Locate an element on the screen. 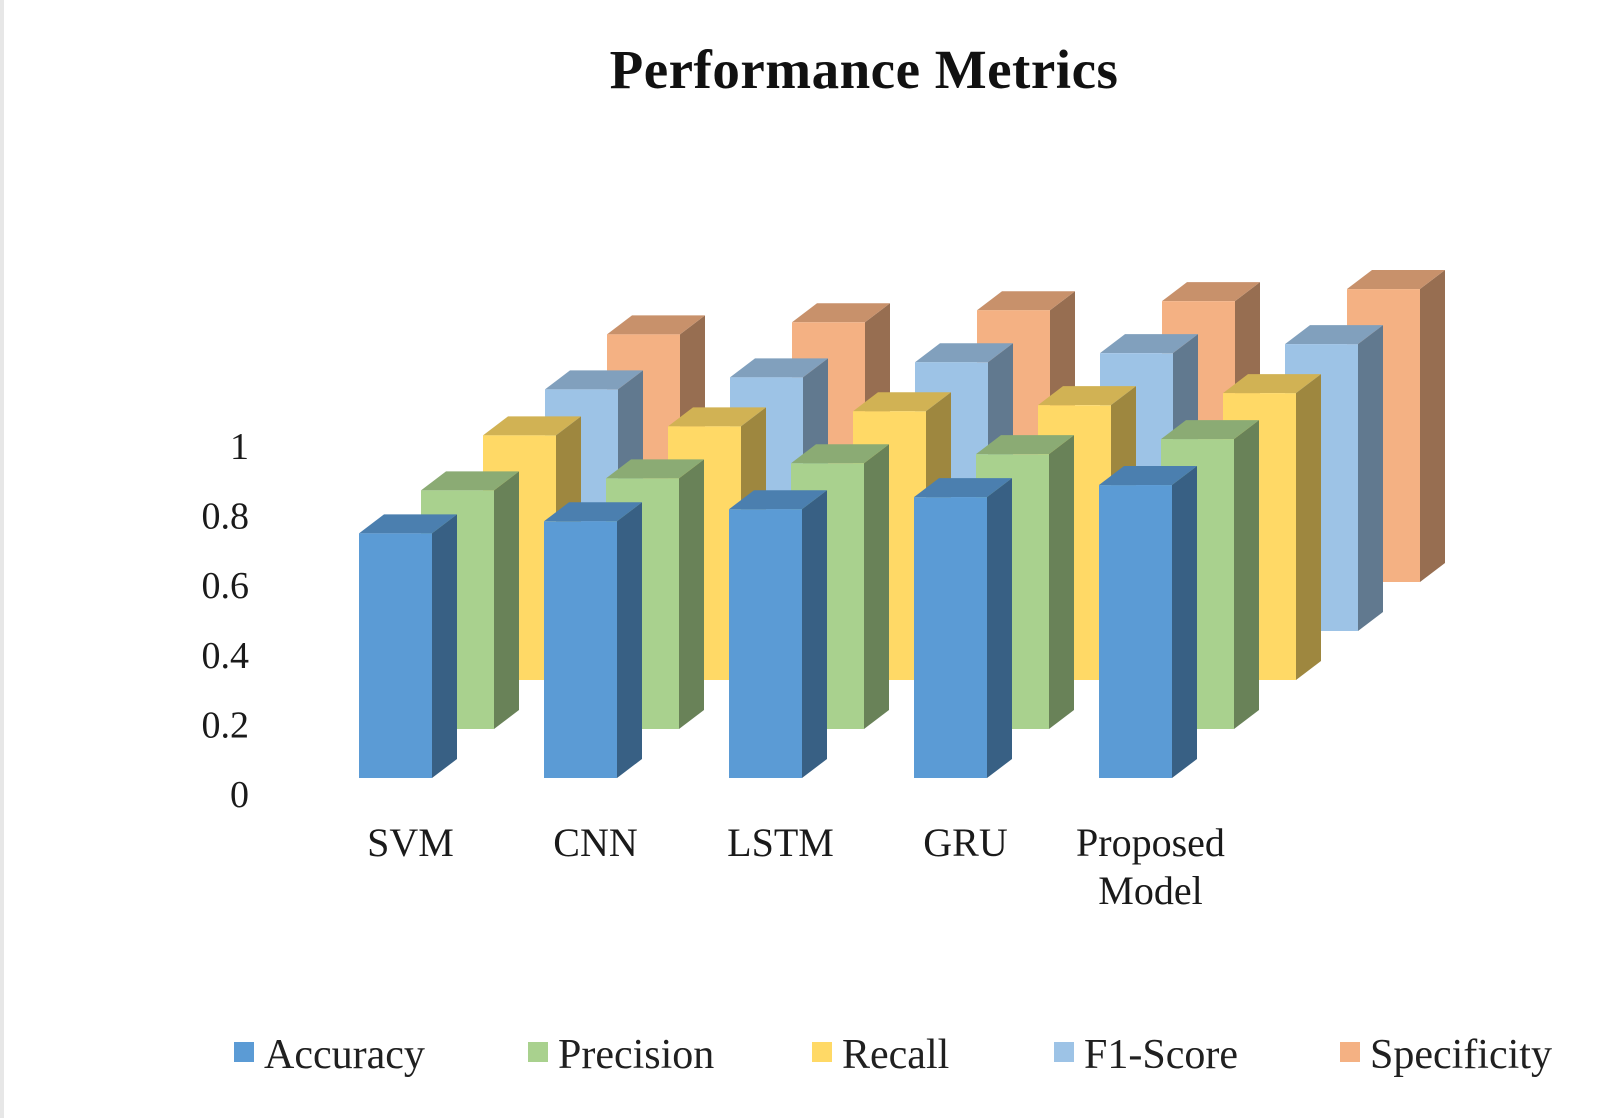 Image resolution: width=1603 pixels, height=1118 pixels. y-tick-label: 0.4 is located at coordinates (226, 656).